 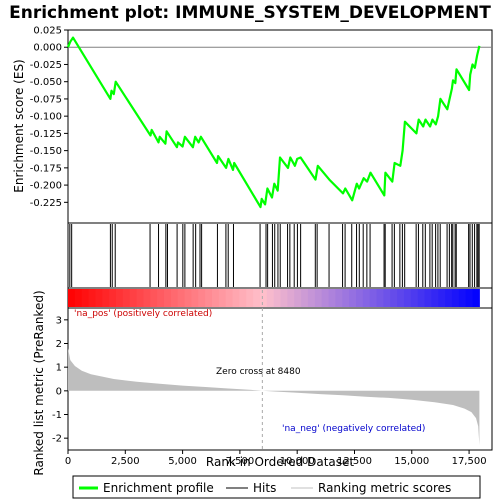 I want to click on x-axis-label: Rank in Ordered Dataset, so click(x=280, y=462).